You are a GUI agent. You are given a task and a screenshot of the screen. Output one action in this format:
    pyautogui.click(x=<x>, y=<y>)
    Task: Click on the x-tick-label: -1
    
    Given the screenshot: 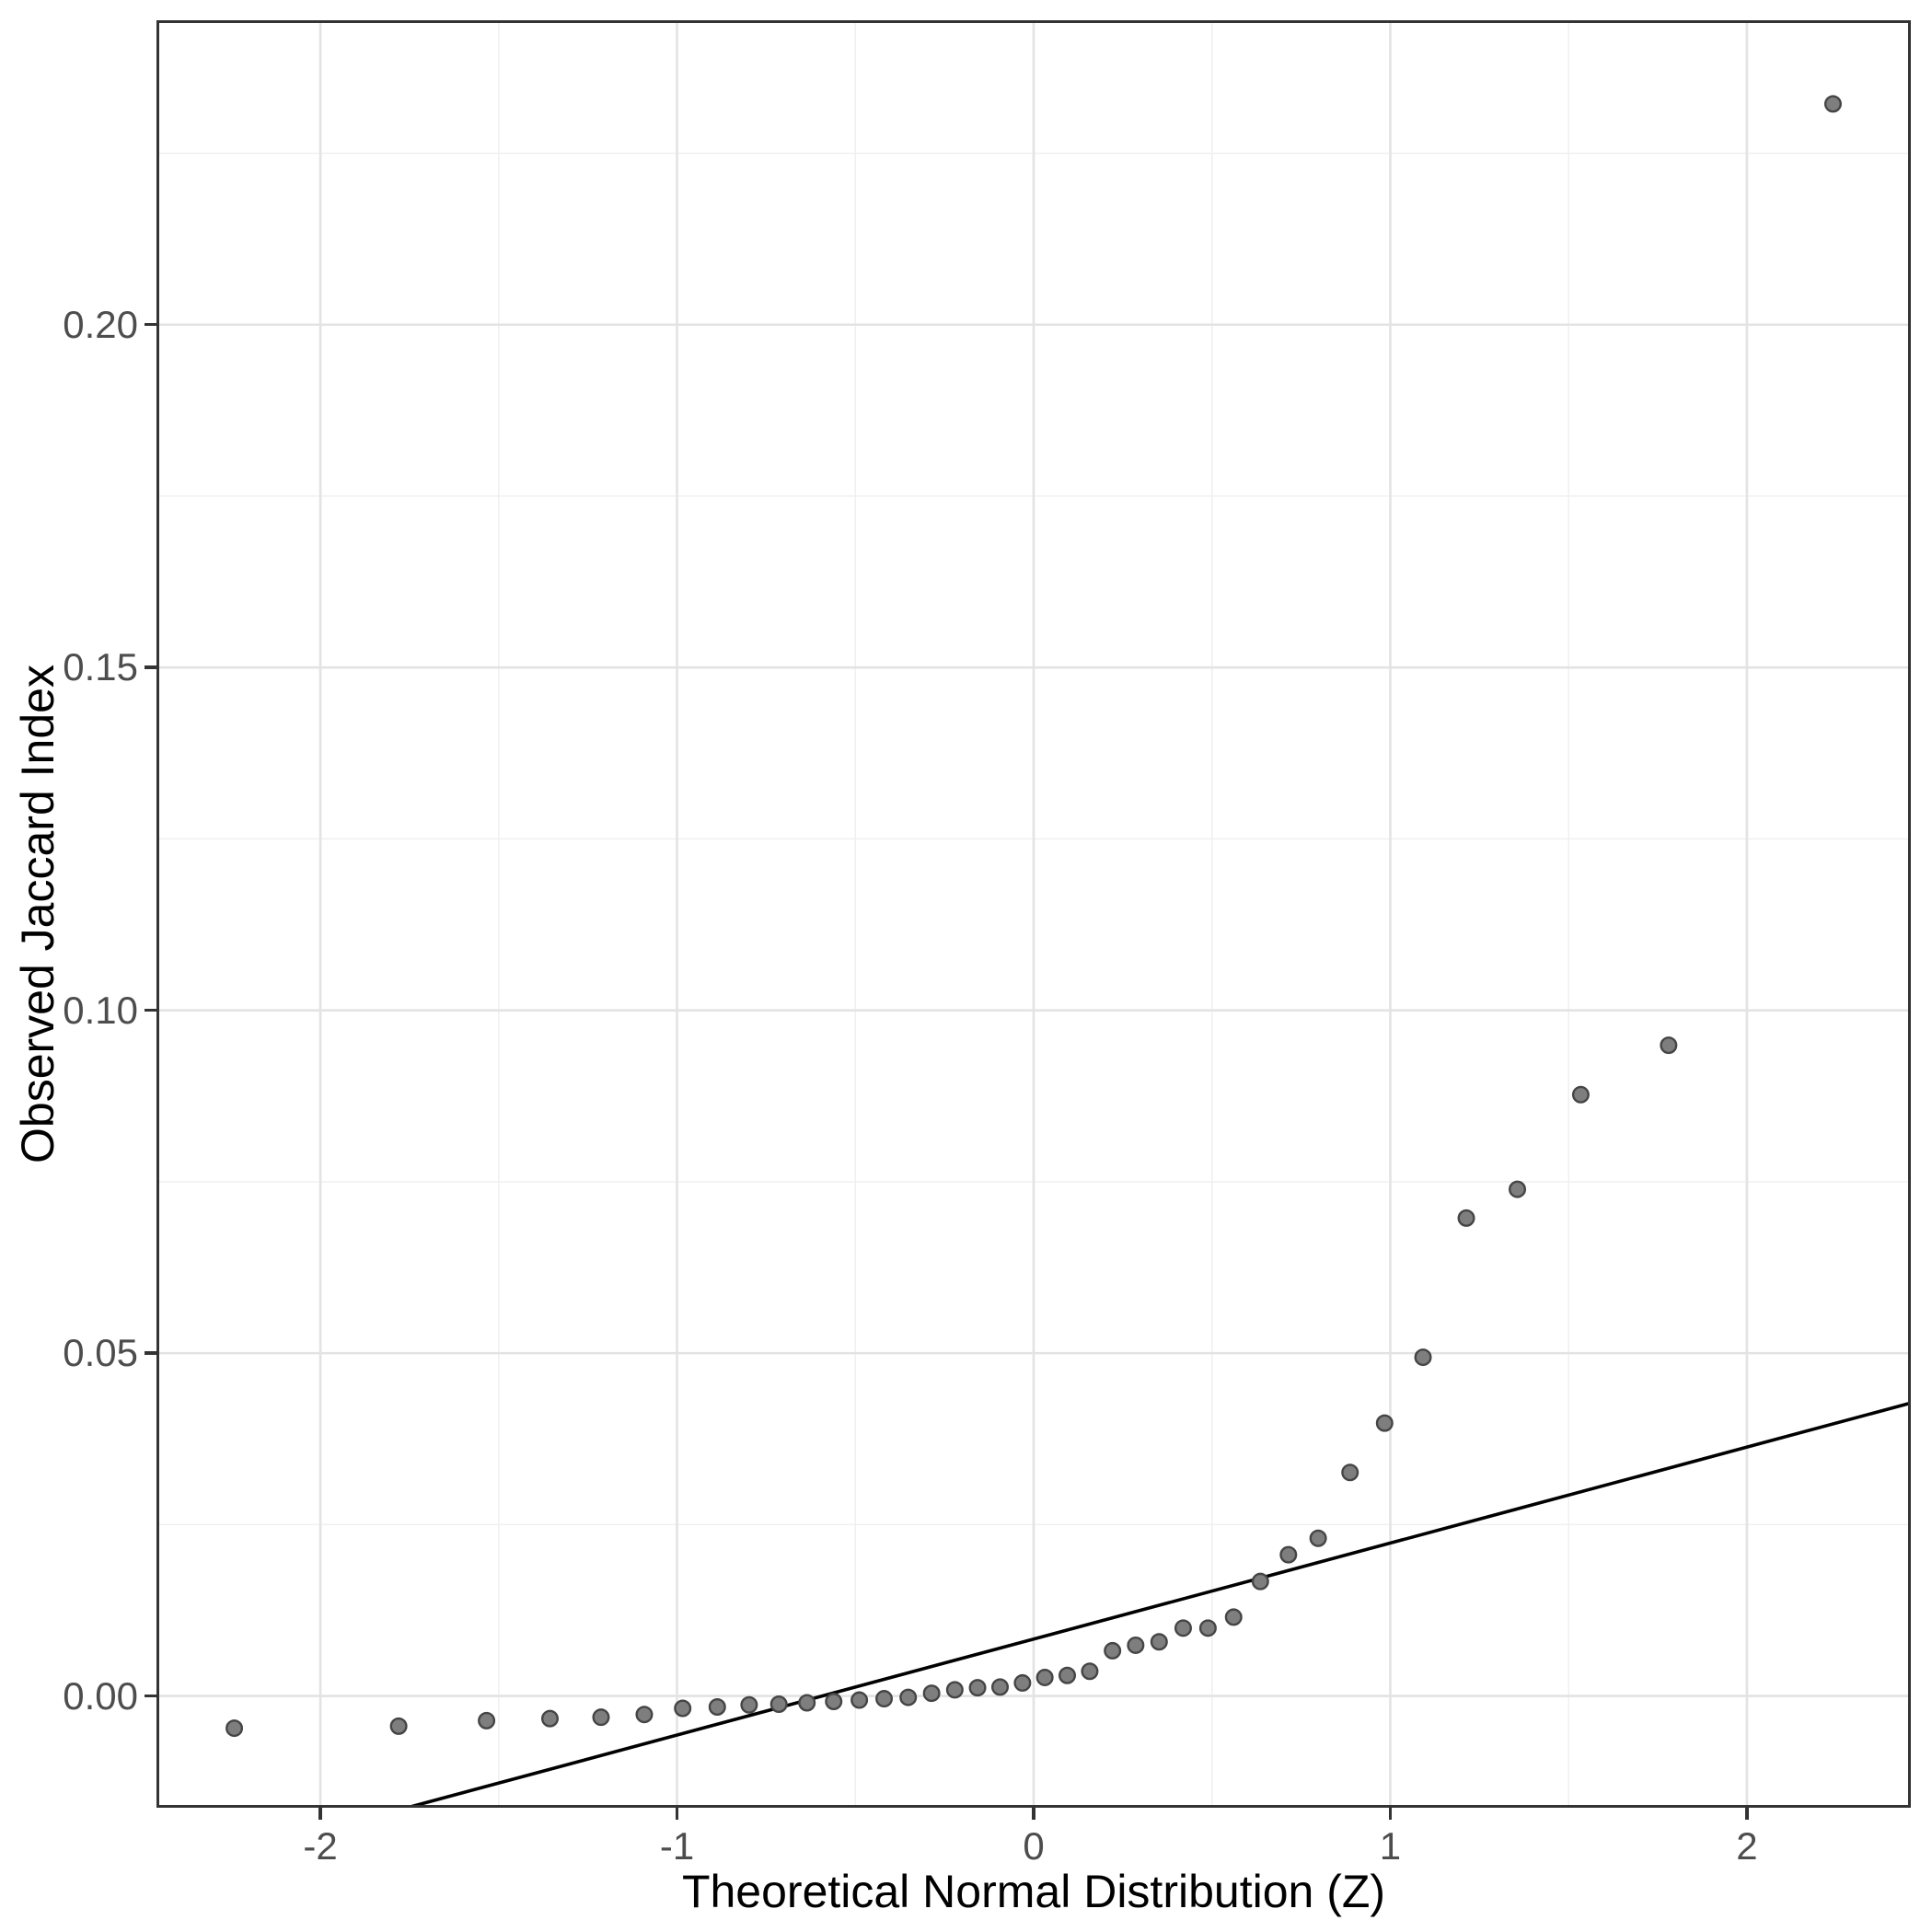 What is the action you would take?
    pyautogui.click(x=677, y=1846)
    